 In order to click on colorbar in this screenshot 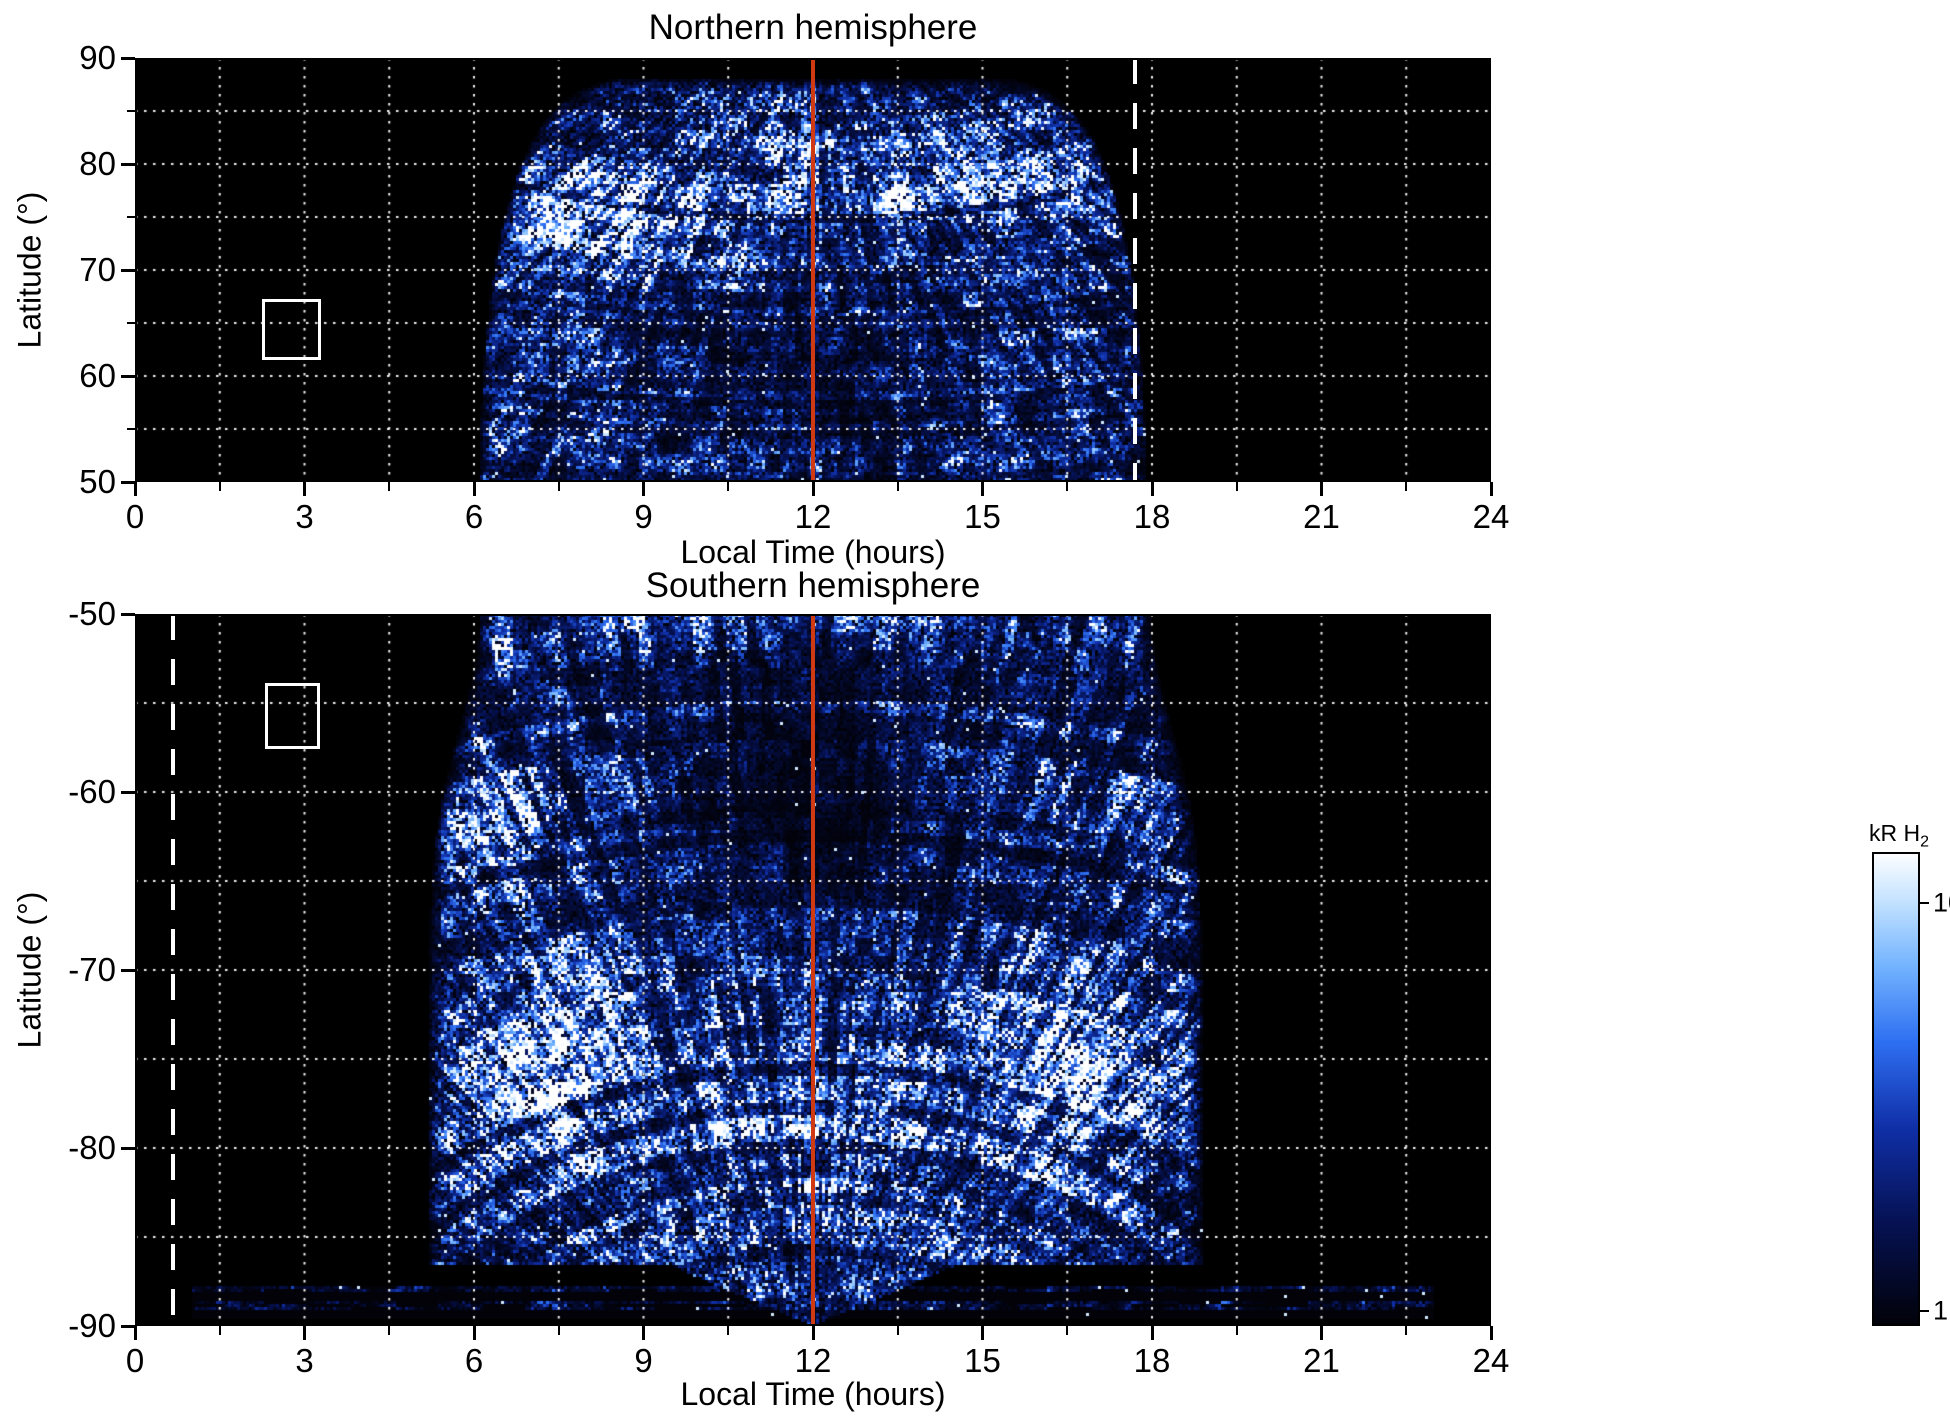, I will do `click(1896, 1089)`.